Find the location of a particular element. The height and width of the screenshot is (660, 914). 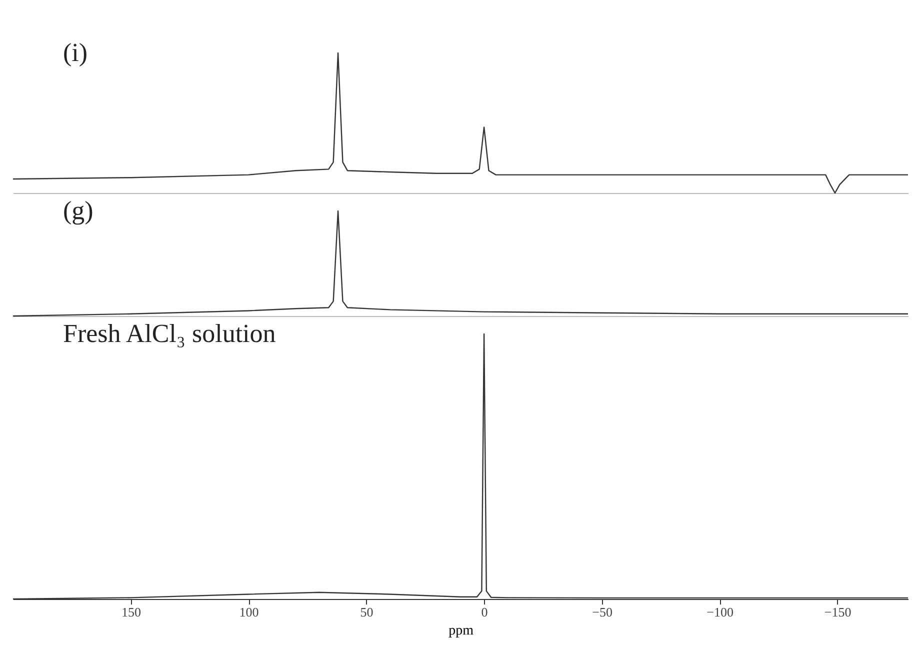

x-tick-label: 0 is located at coordinates (484, 612).